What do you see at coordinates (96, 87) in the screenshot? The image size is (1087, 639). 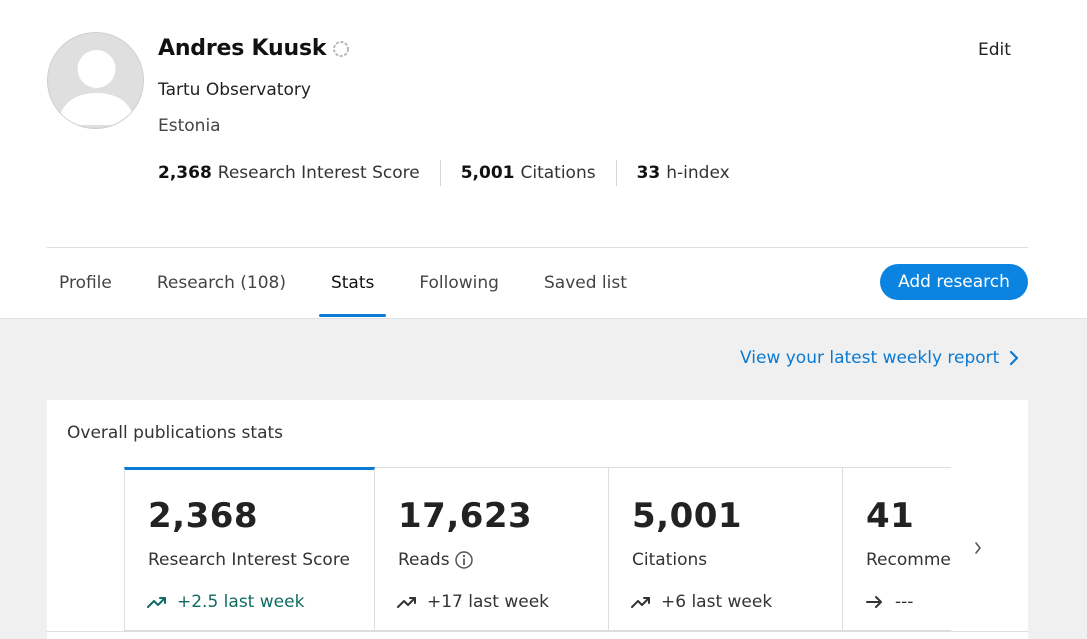 I see `user-silhouette-icon` at bounding box center [96, 87].